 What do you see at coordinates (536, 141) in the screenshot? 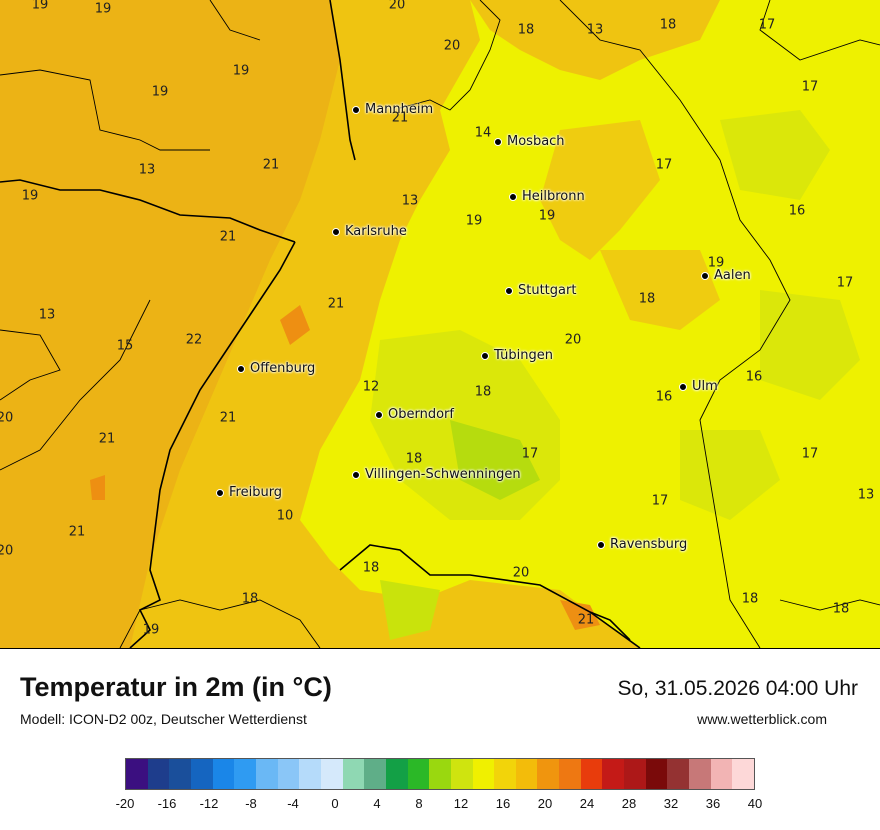
I see `city-label: Mosbach` at bounding box center [536, 141].